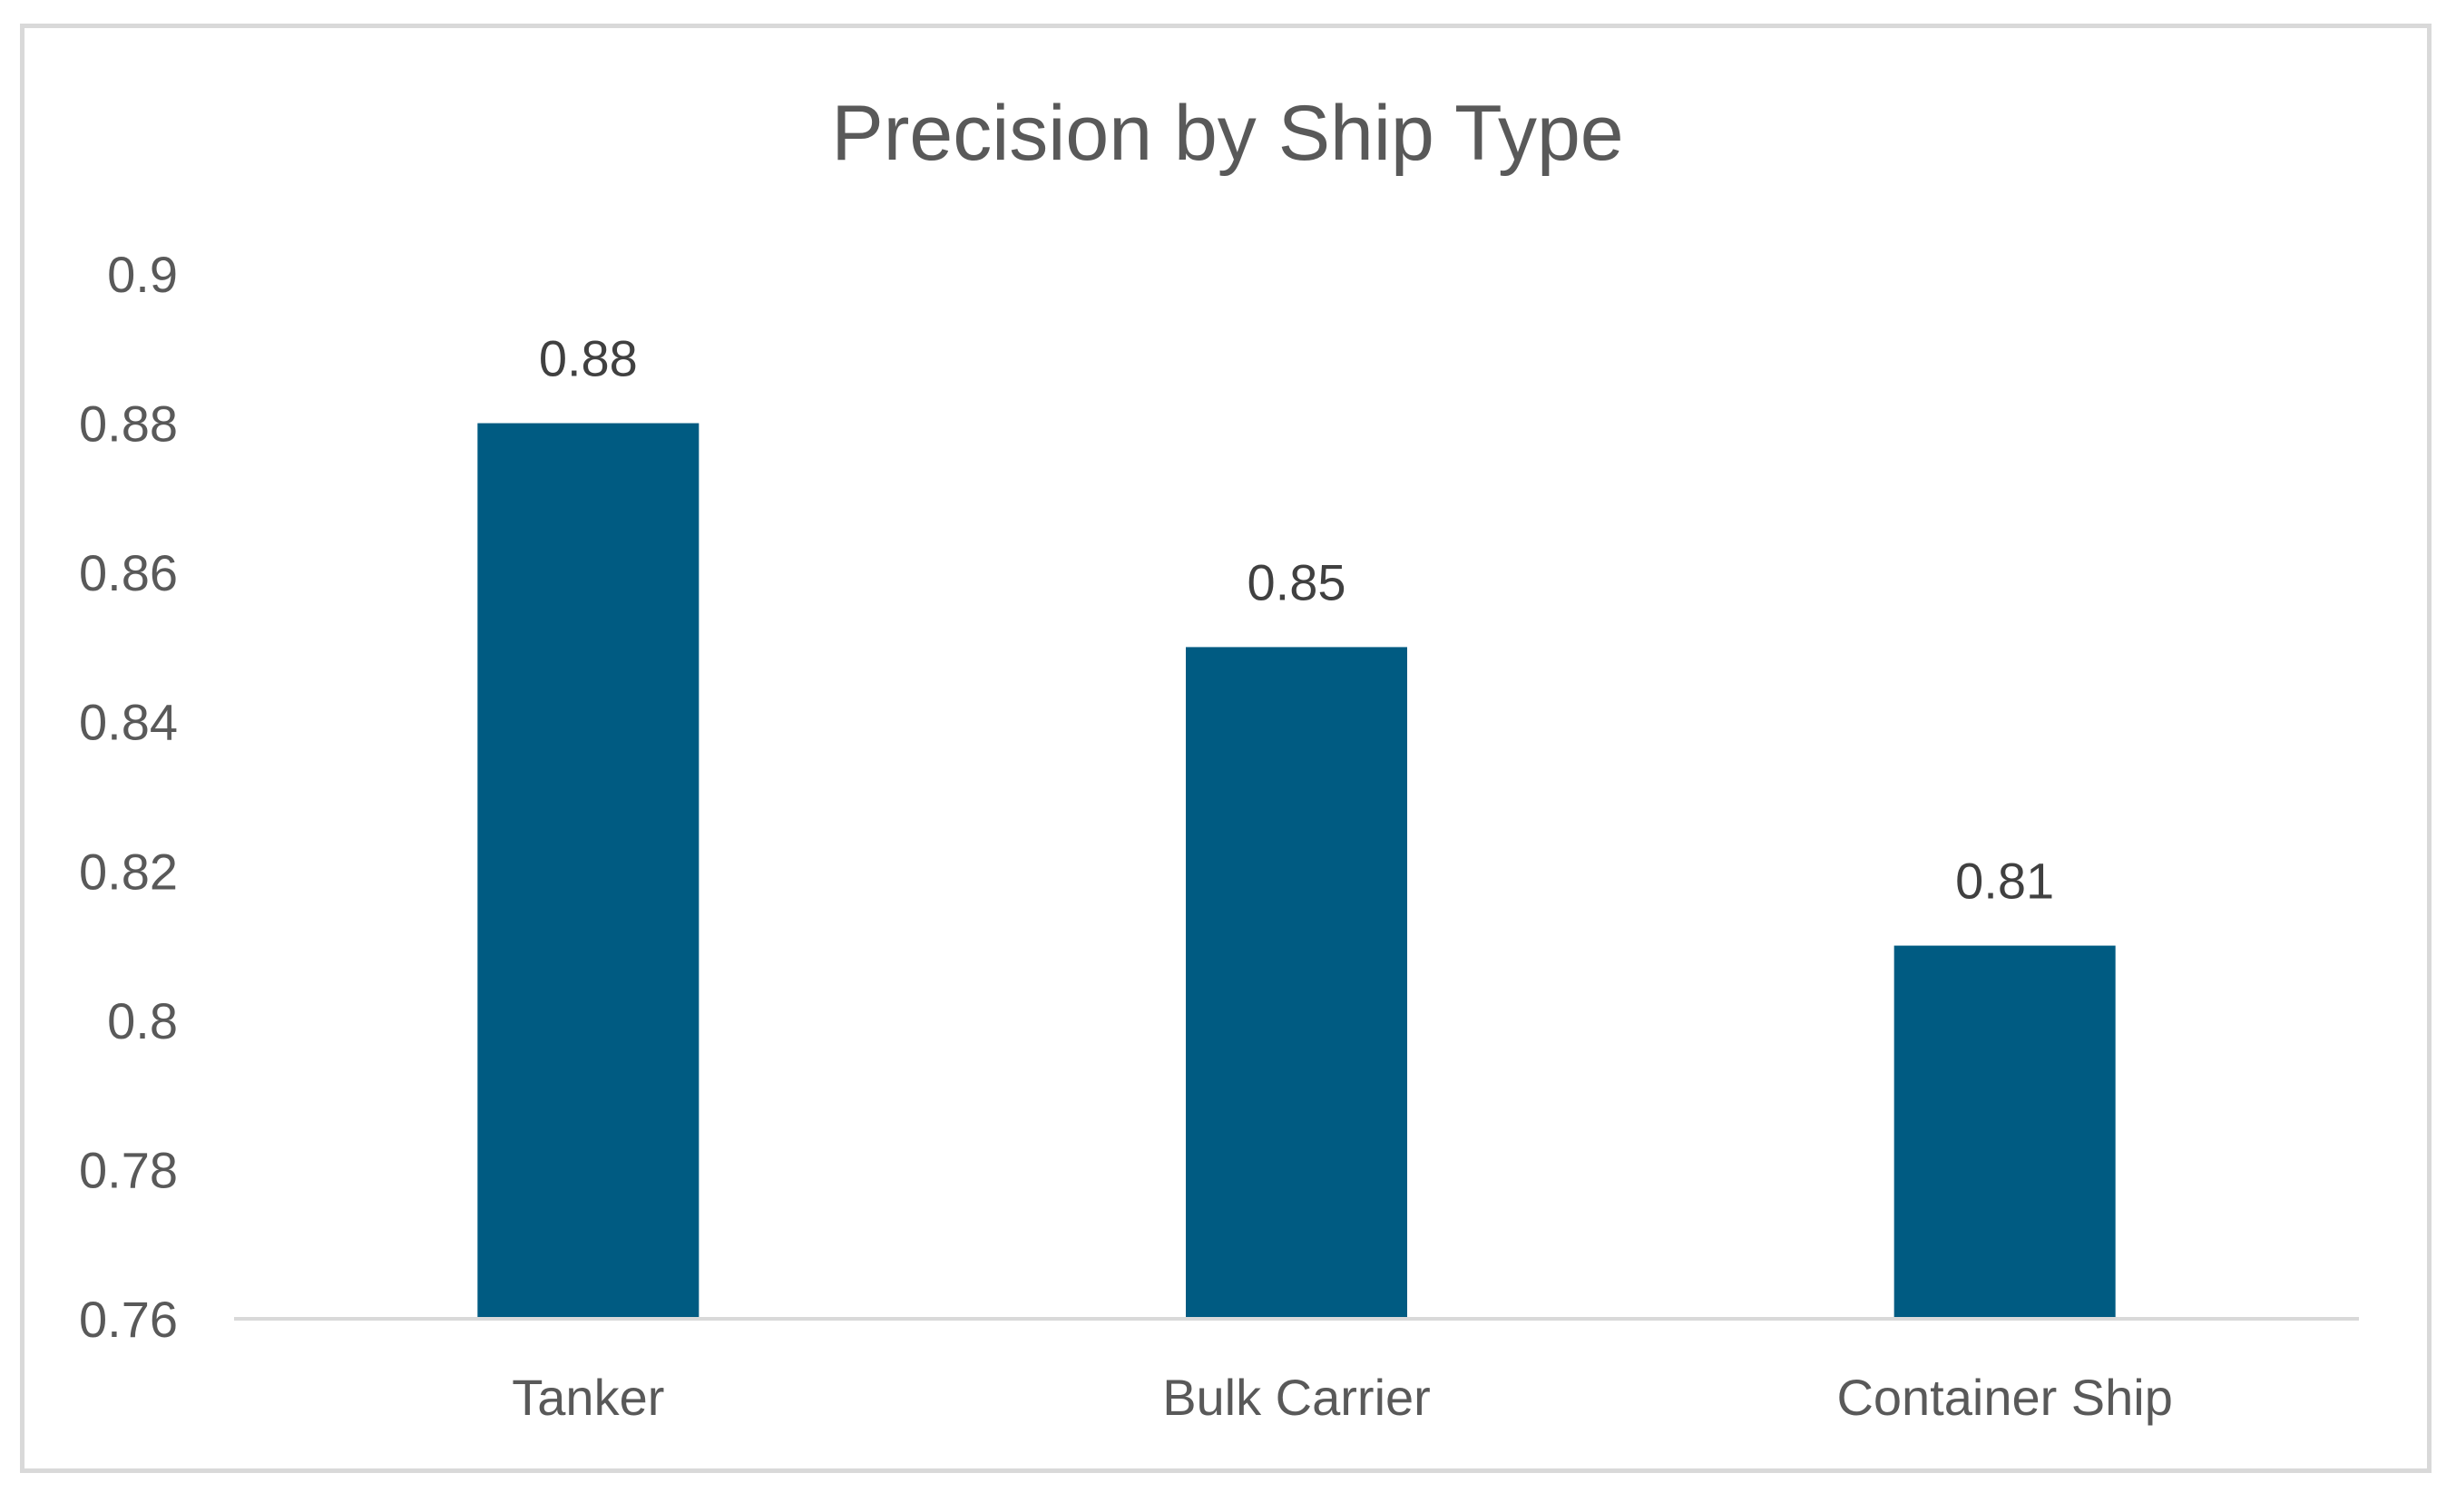  I want to click on chart-title: Precision by Ship Type, so click(1227, 133).